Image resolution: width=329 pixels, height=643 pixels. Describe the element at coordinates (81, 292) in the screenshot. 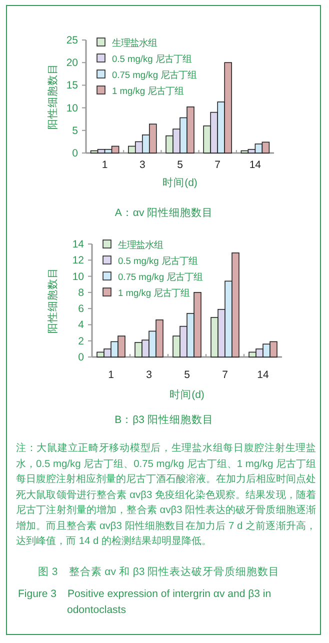

I see `ytick: 8` at that location.